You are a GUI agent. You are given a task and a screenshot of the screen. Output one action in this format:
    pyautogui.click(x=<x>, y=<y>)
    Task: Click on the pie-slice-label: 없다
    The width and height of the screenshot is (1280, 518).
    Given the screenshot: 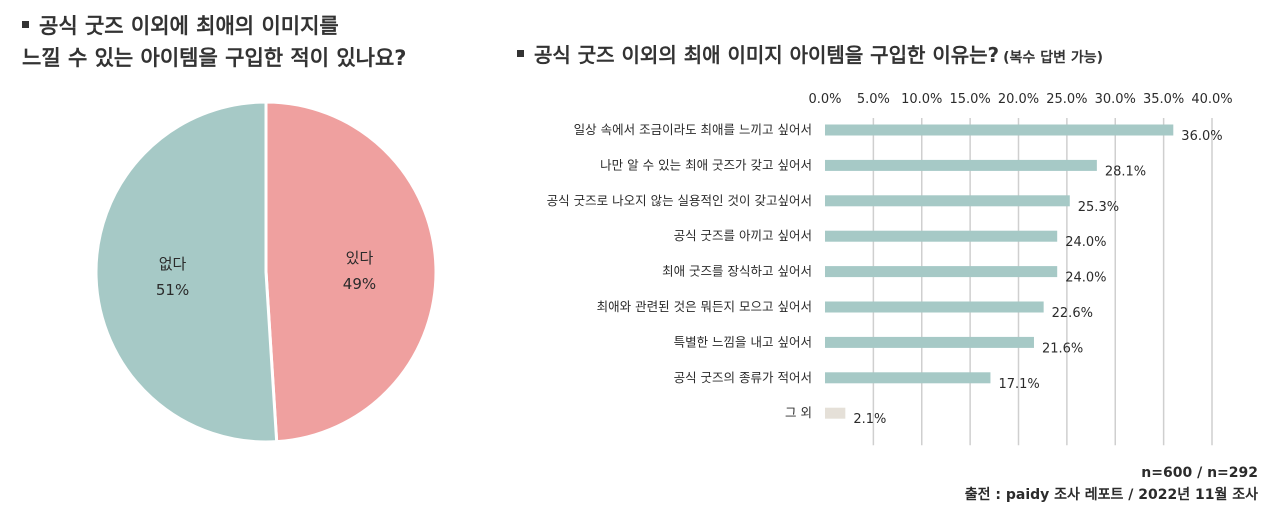 What is the action you would take?
    pyautogui.click(x=173, y=264)
    